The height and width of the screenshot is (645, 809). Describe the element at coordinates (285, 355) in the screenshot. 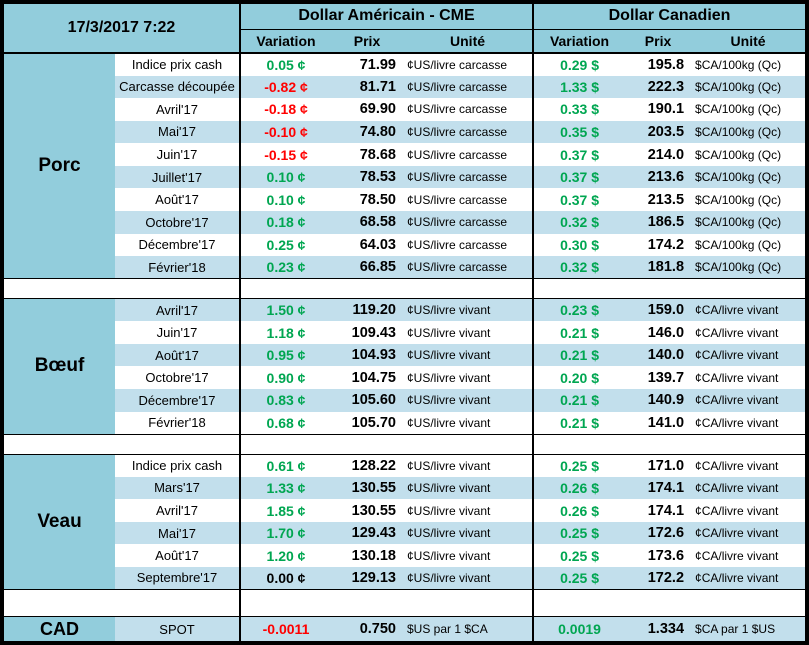

I see `us-variation-value: 0.95 ¢` at that location.